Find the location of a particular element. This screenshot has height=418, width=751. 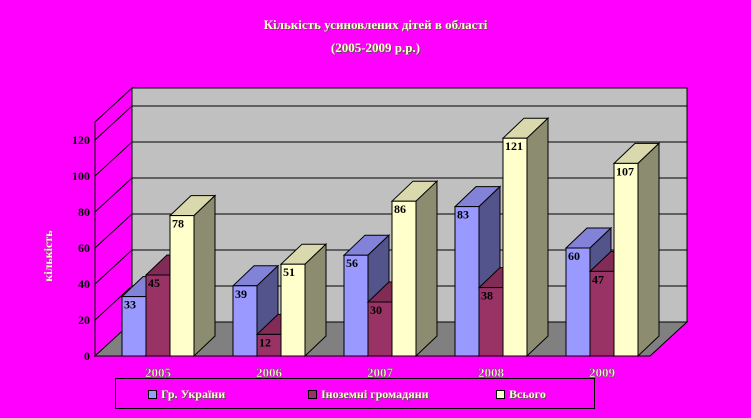

y-tick-label: 120 is located at coordinates (81, 140).